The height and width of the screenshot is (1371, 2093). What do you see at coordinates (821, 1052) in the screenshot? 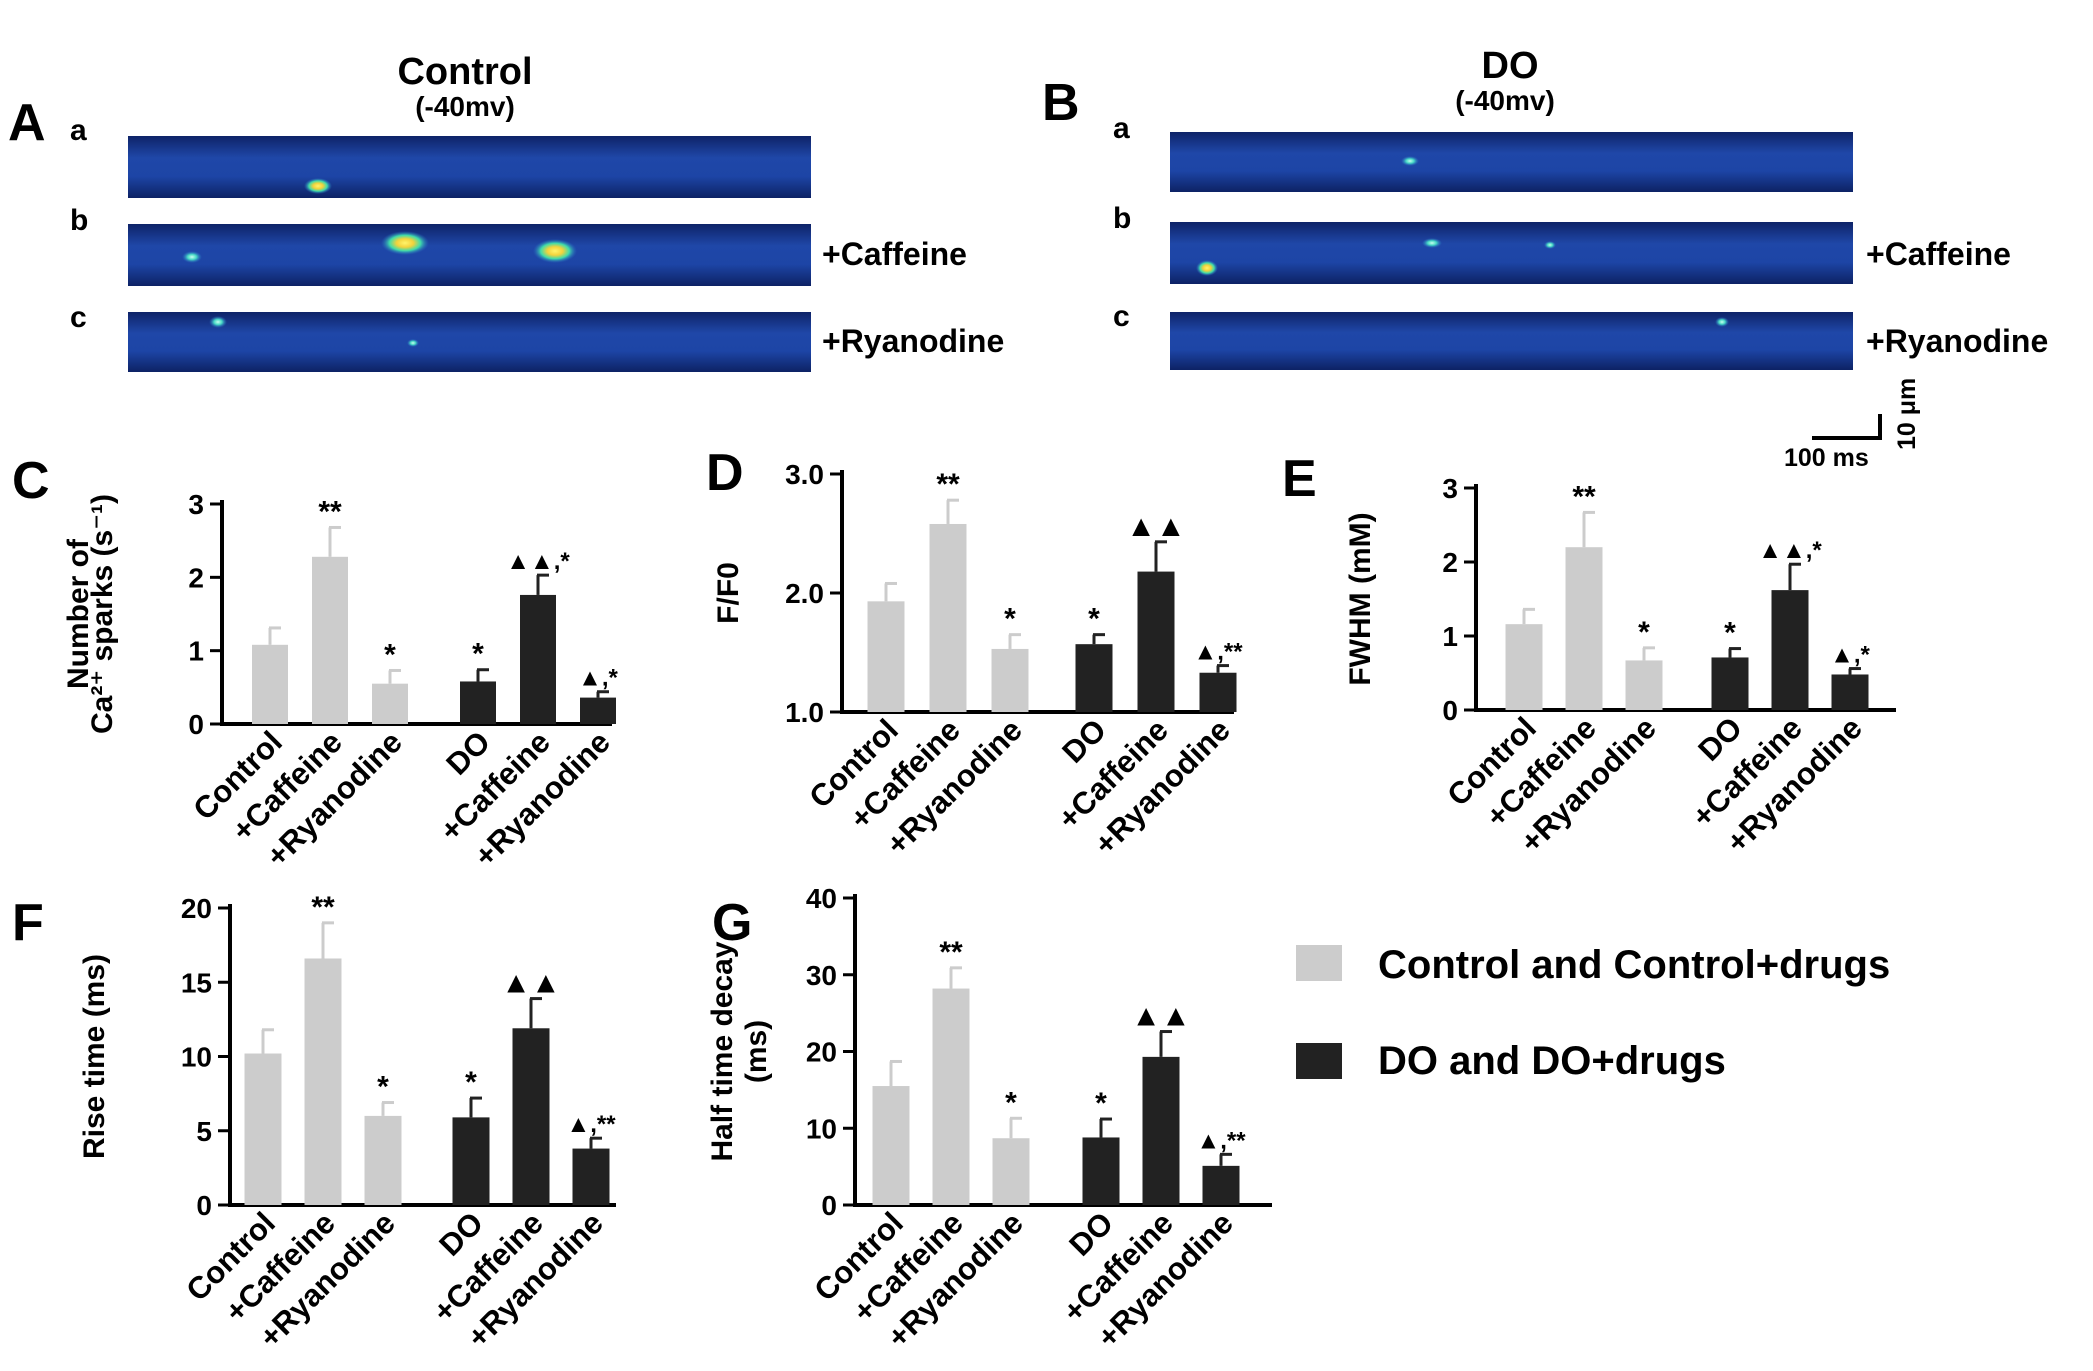
I see `chart-g-ytick-label: 20` at bounding box center [821, 1052].